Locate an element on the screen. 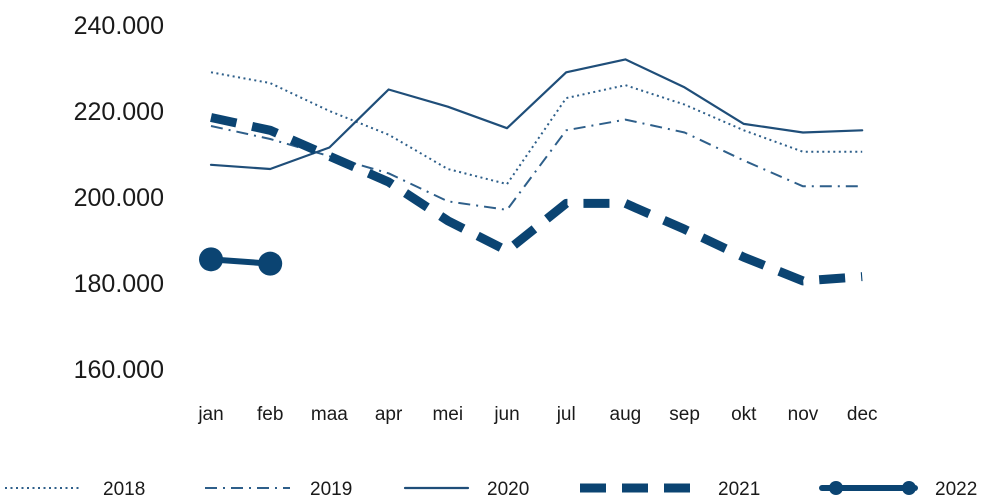  x-axis-ticks: jan feb maa apr mei jun jul aug sep okt nov dec is located at coordinates (537, 414).